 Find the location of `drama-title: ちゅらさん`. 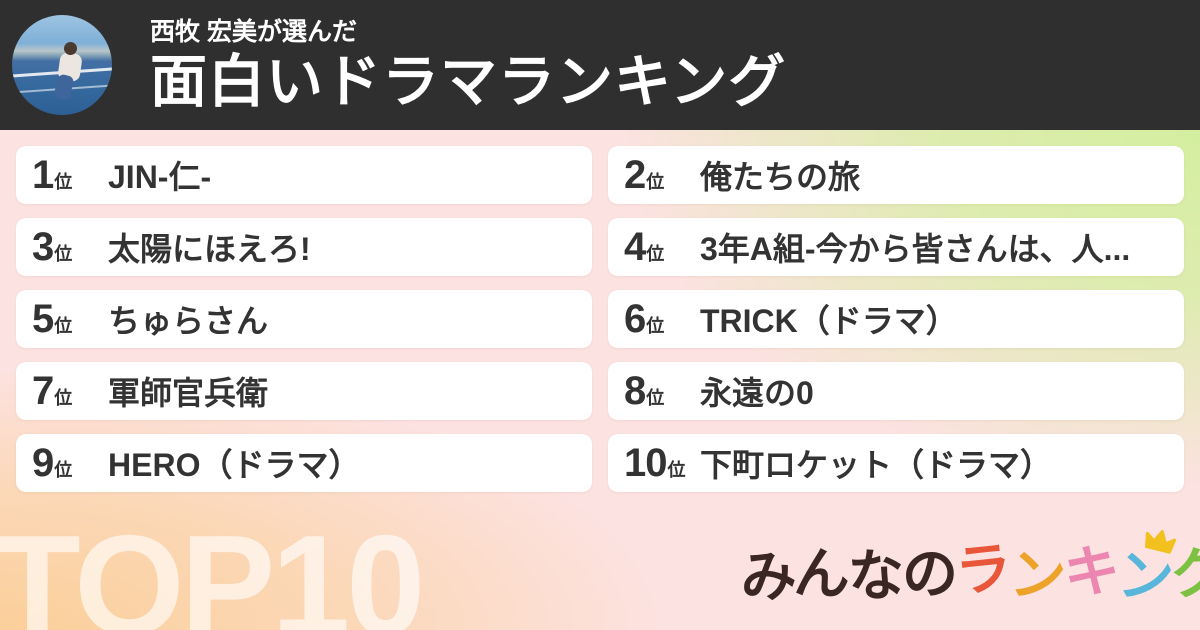

drama-title: ちゅらさん is located at coordinates (188, 321).